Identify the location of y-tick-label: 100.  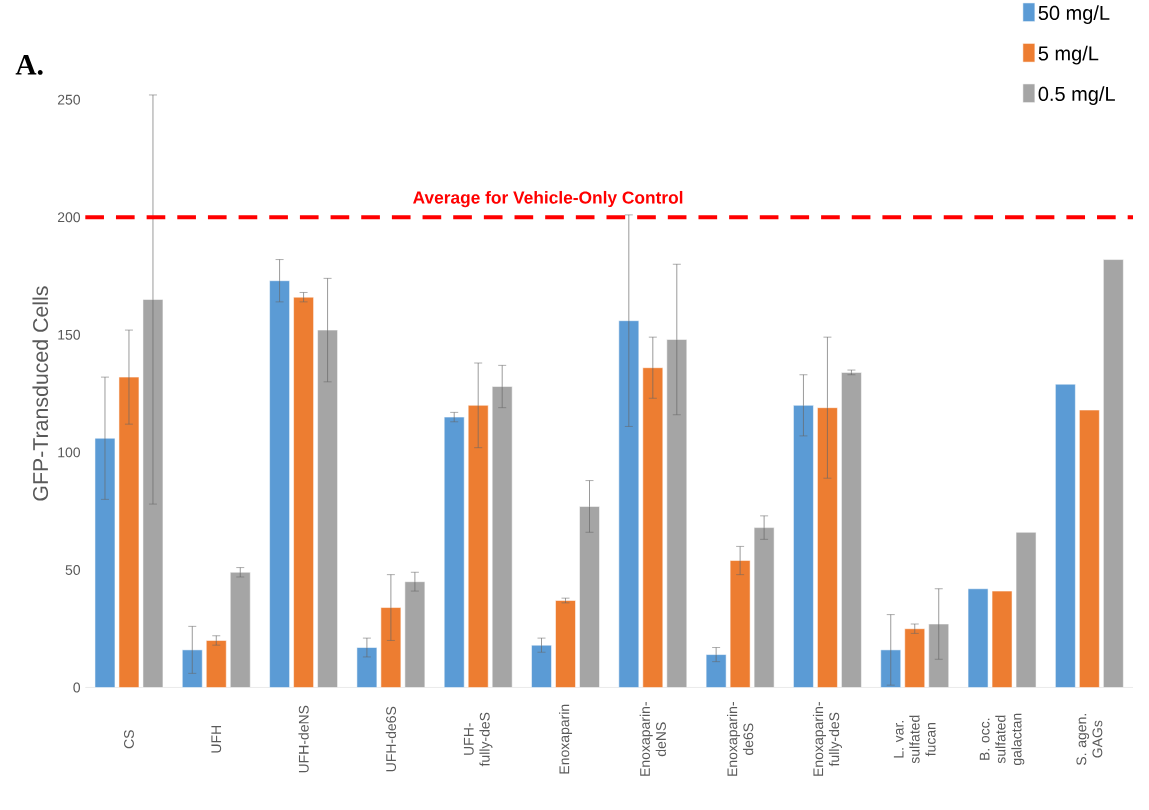
(69, 452).